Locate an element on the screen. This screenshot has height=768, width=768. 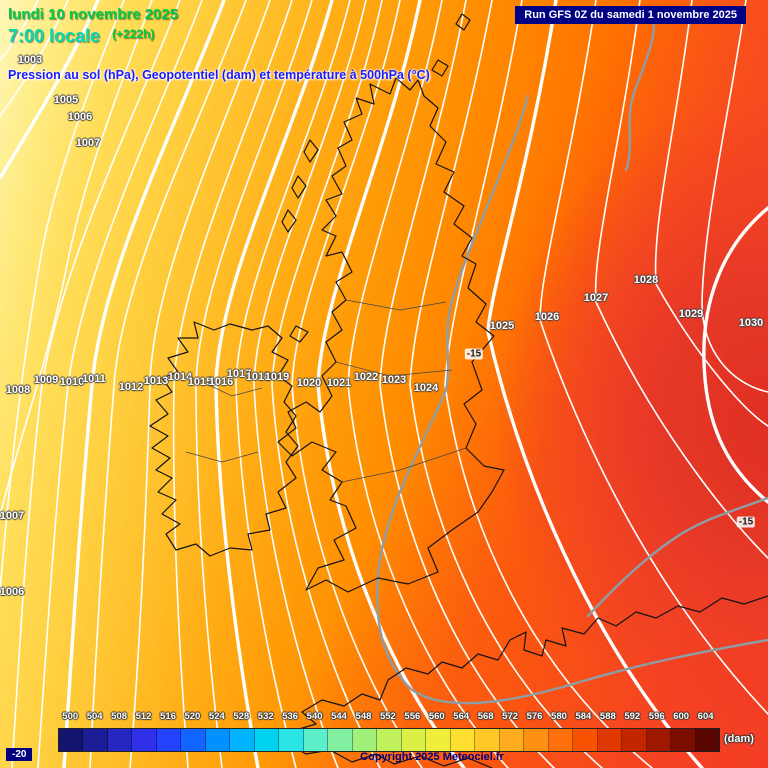
pressure-label: 1007 is located at coordinates (12, 516).